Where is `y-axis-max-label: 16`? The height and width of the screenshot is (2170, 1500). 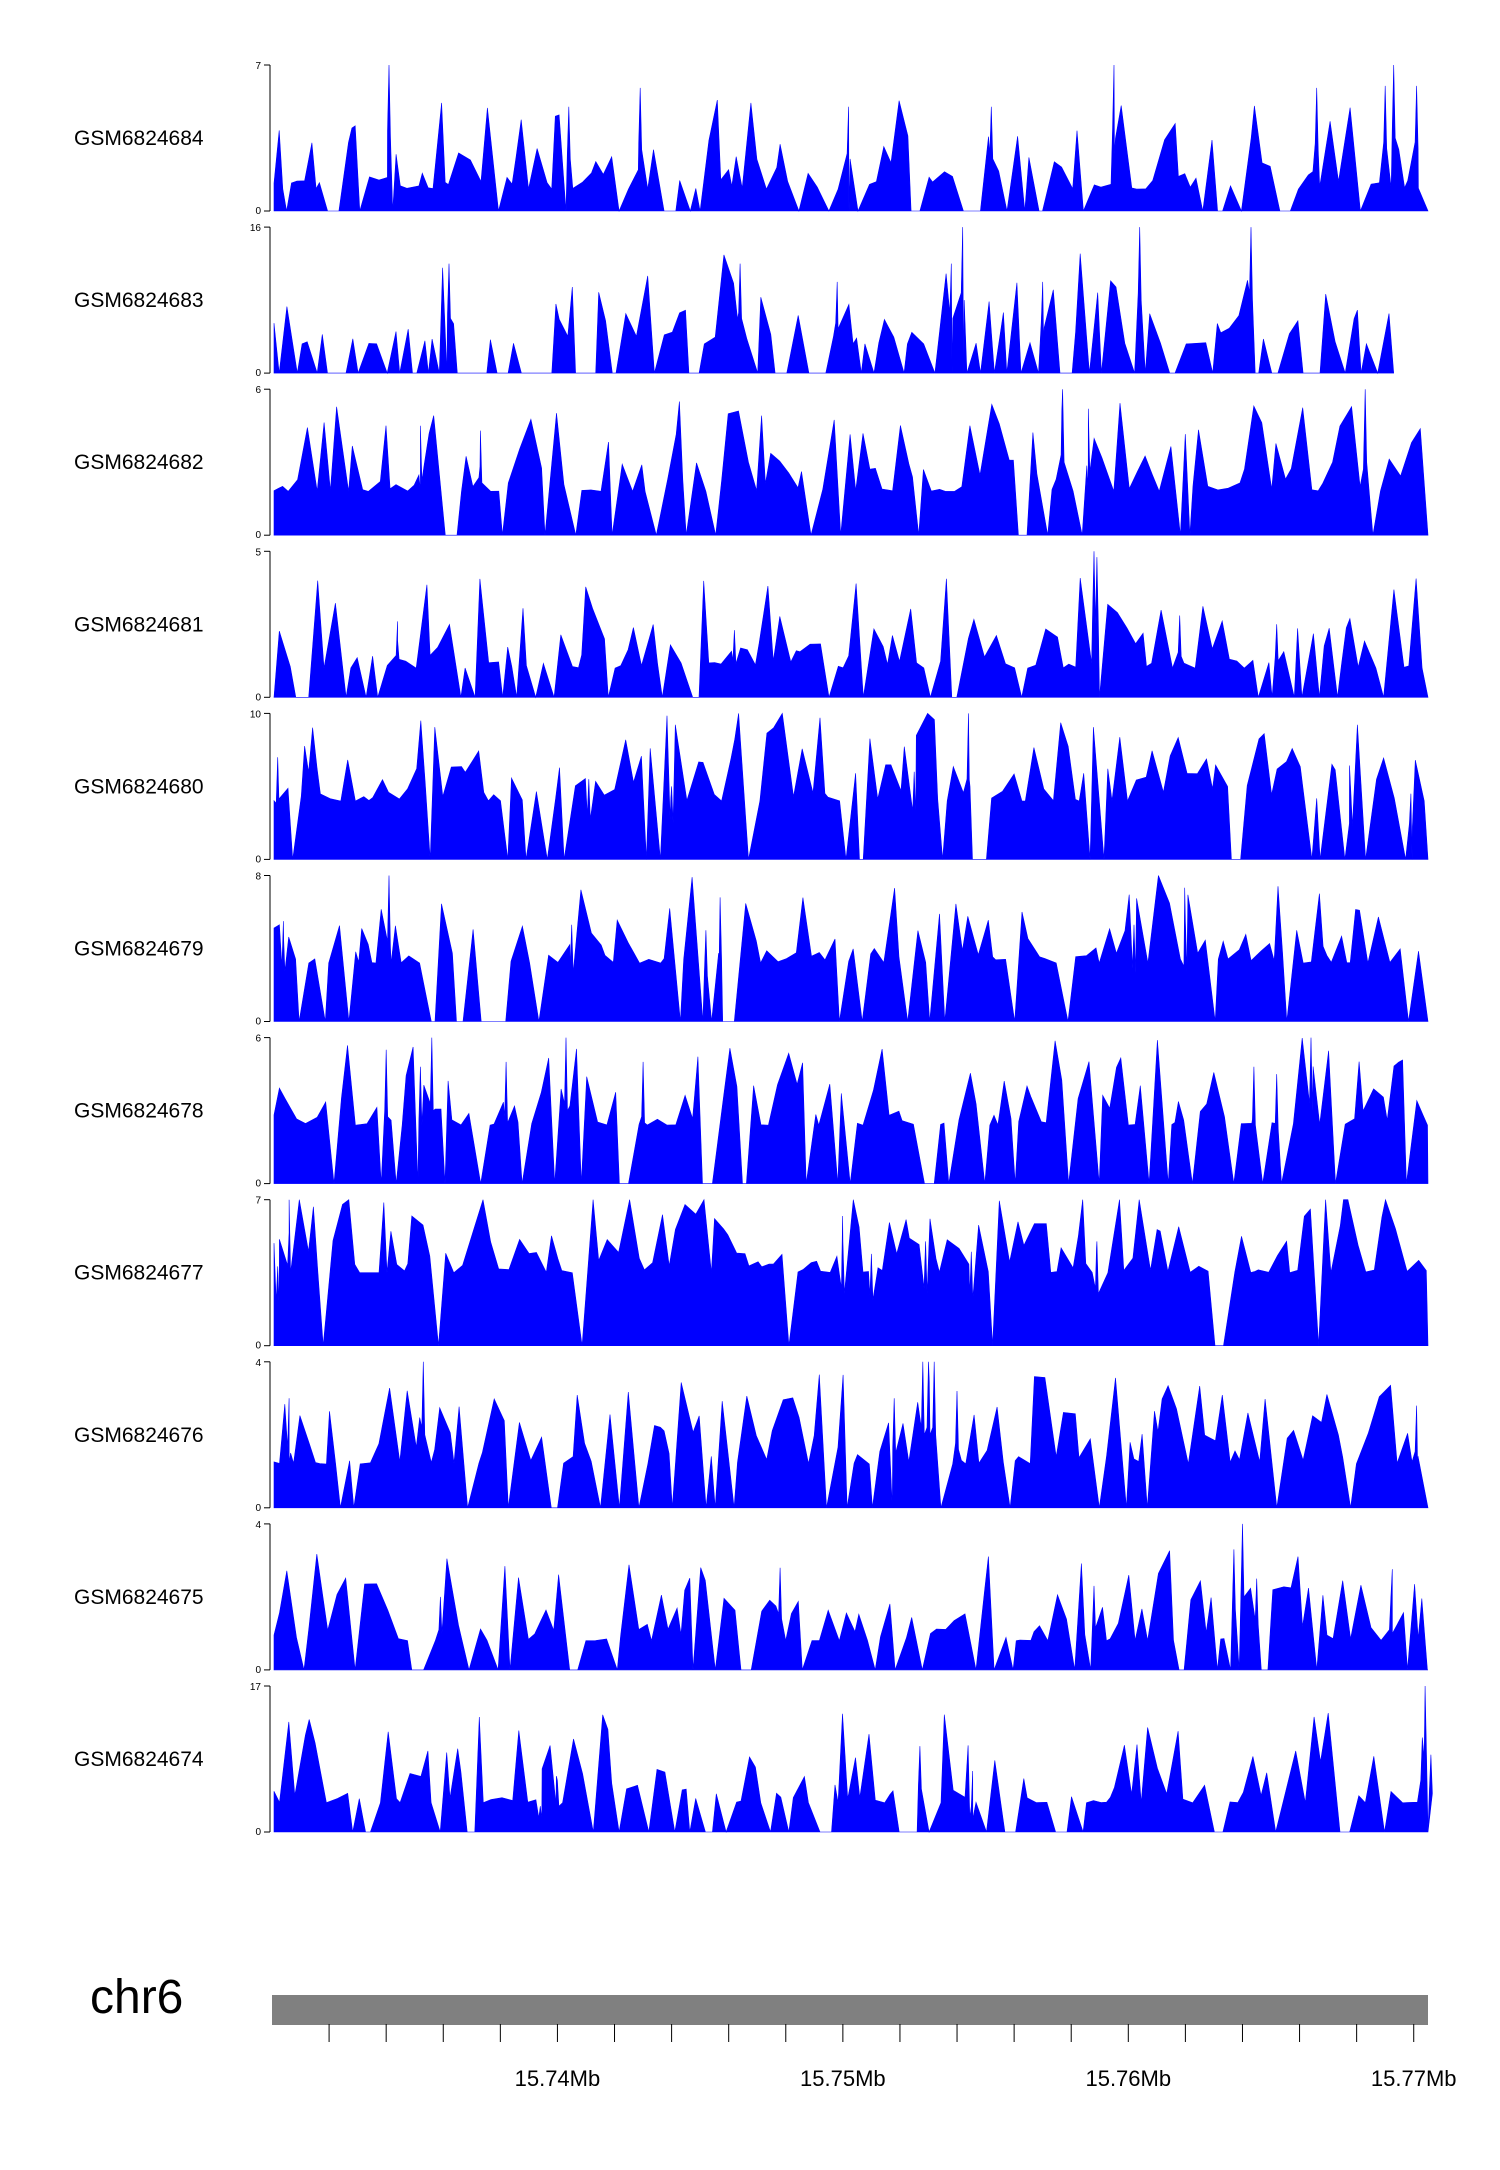 y-axis-max-label: 16 is located at coordinates (256, 228).